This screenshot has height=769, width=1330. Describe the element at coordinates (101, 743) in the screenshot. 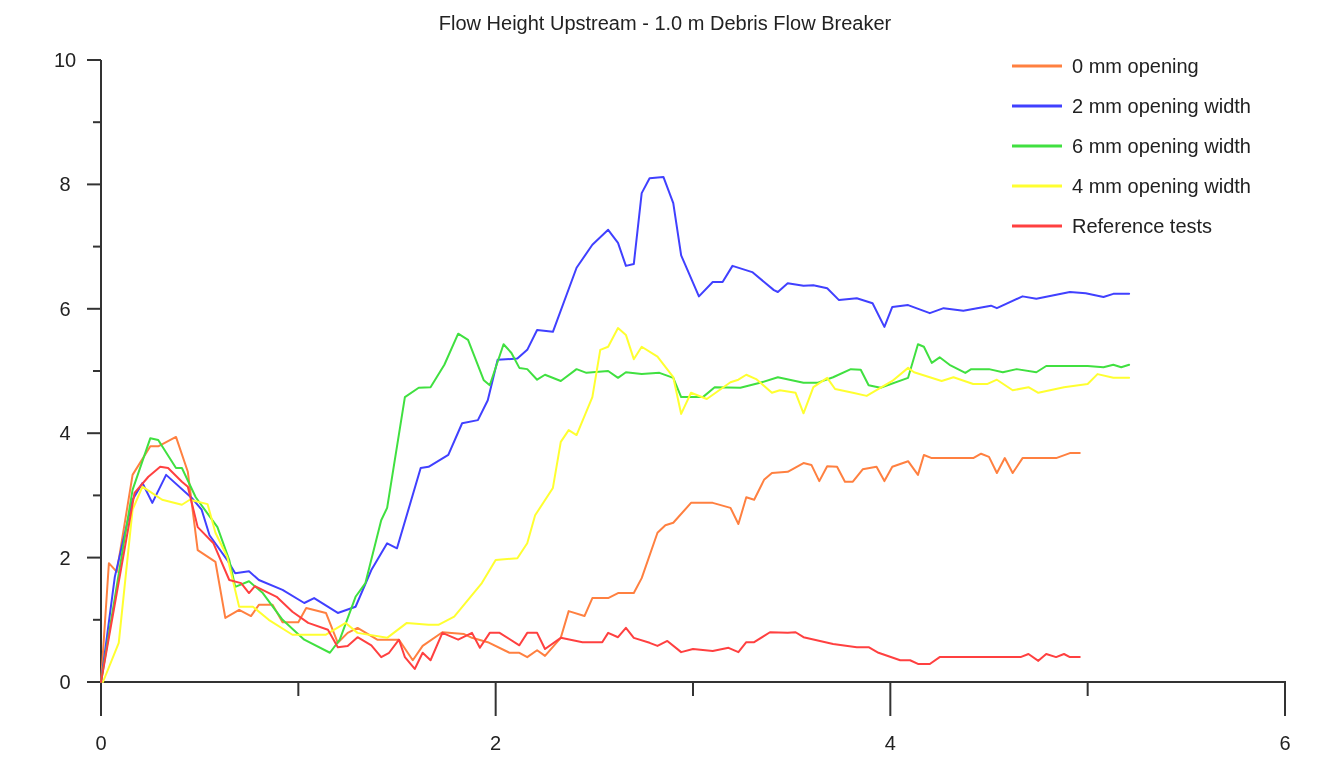

I see `x-tick-label: 0` at that location.